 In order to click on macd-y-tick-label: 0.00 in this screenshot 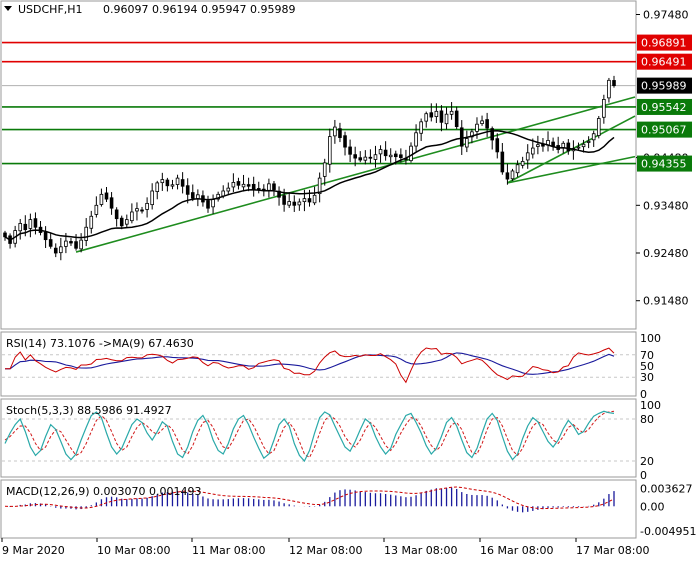, I will do `click(652, 506)`.